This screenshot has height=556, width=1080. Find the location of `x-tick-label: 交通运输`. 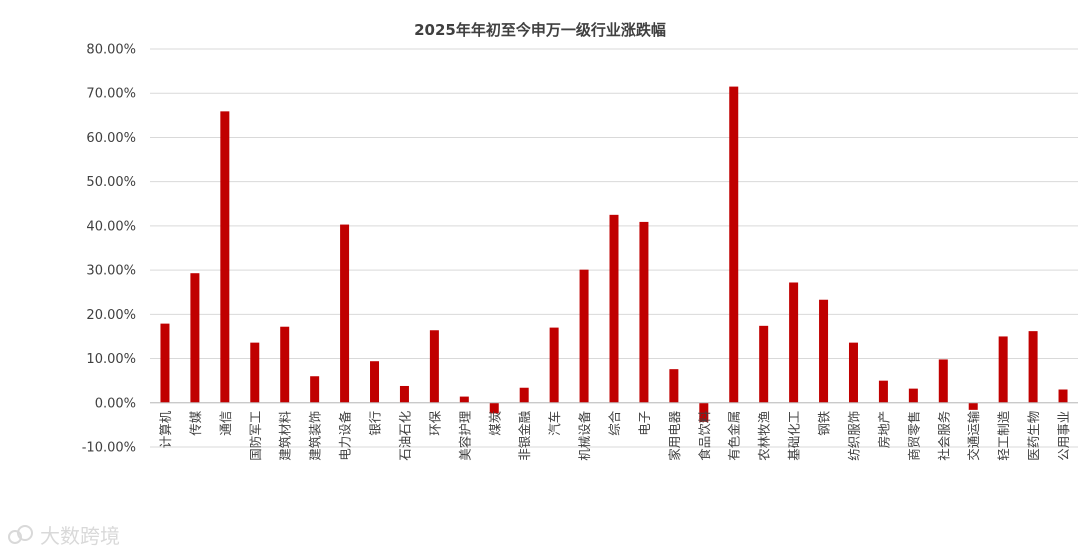

x-tick-label: 交通运输 is located at coordinates (973, 435).